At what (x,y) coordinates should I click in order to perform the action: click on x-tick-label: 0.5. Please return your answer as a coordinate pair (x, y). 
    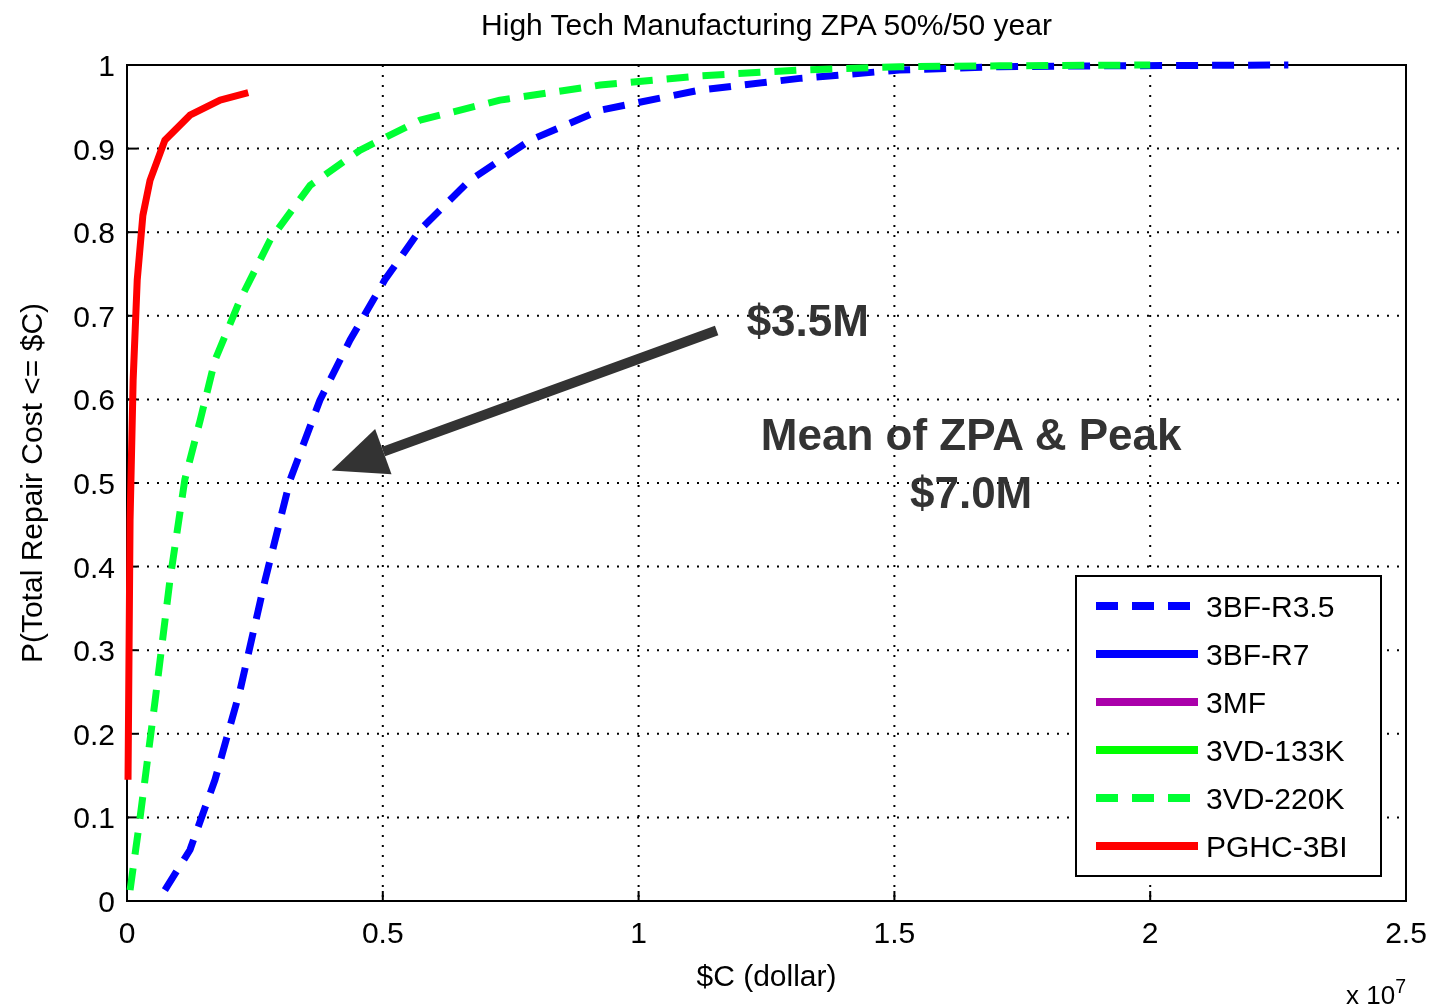
    Looking at the image, I should click on (382, 932).